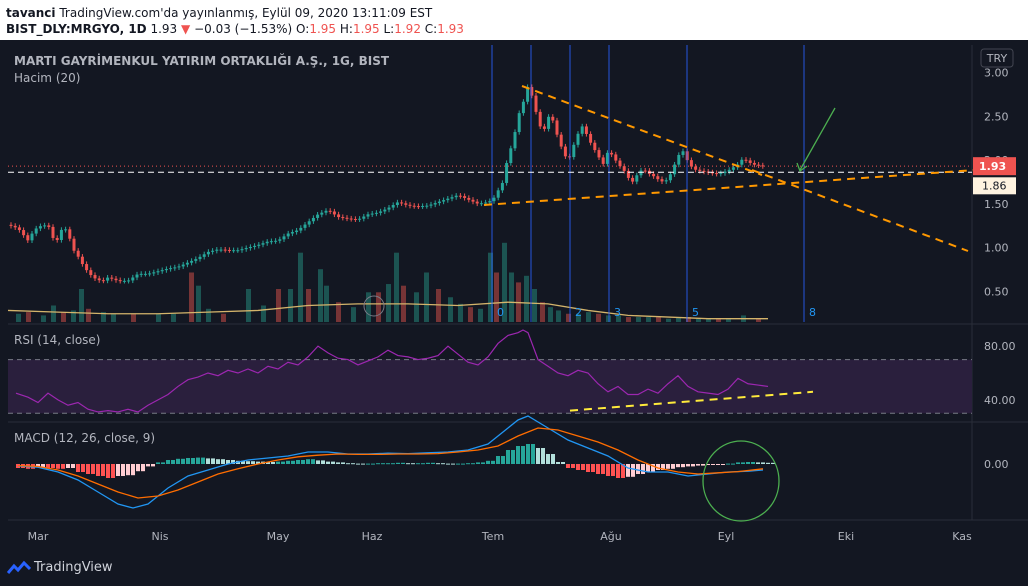 The height and width of the screenshot is (586, 1028). Describe the element at coordinates (57, 340) in the screenshot. I see `rsi-title: RSI (14, close)` at that location.